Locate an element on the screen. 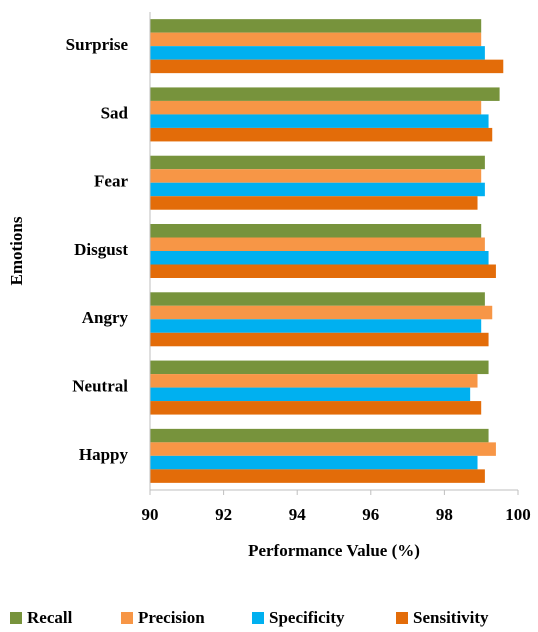 The height and width of the screenshot is (632, 538). y-tick-label: Neutral is located at coordinates (100, 385).